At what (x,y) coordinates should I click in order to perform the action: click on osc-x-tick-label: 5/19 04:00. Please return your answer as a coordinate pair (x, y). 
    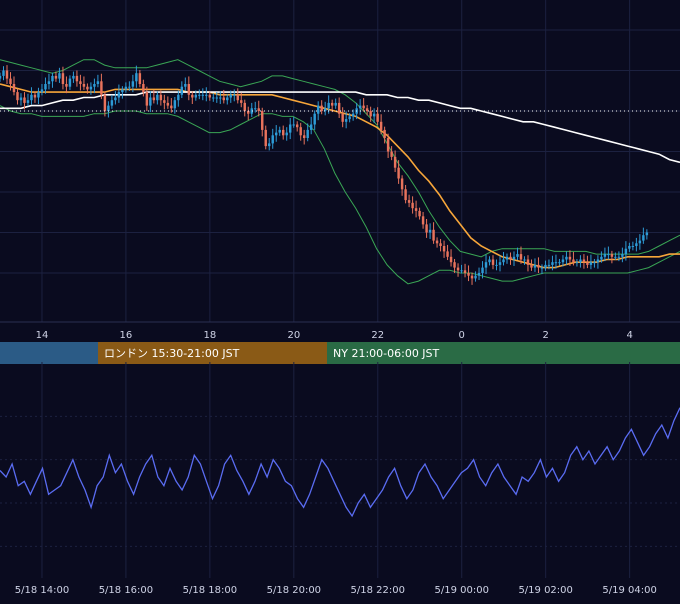
    Looking at the image, I should click on (629, 590).